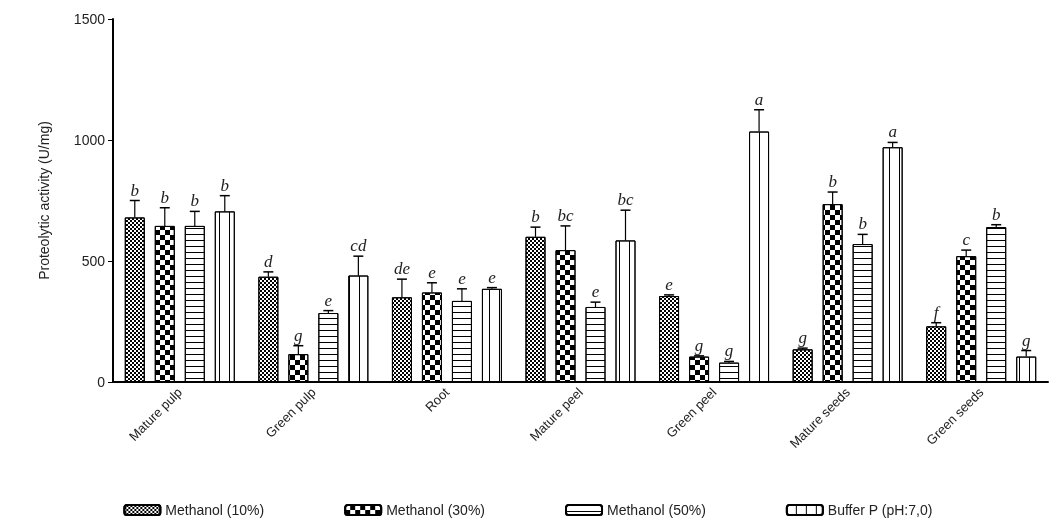  I want to click on legend-label: Methanol (30%), so click(436, 510).